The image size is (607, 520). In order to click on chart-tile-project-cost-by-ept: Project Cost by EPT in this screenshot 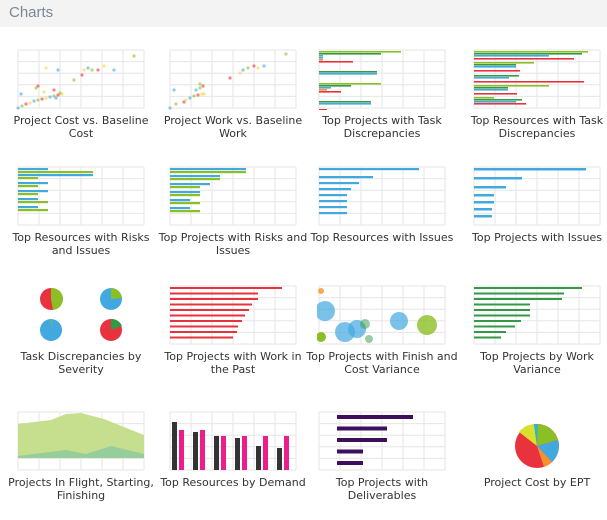, I will do `click(534, 461)`.